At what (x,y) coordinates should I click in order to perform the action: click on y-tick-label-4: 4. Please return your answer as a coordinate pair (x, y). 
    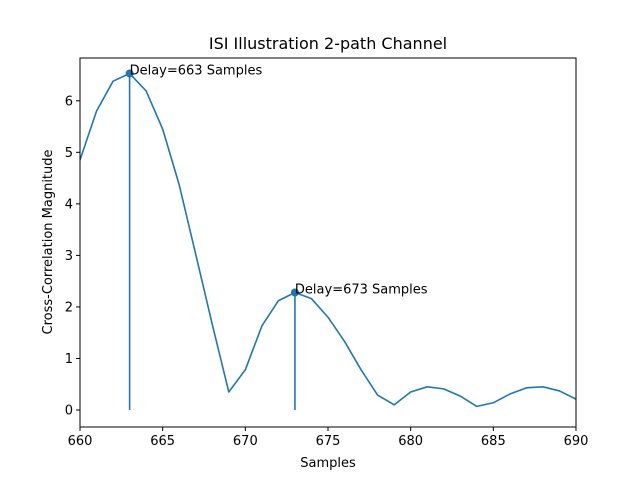
    Looking at the image, I should click on (69, 204).